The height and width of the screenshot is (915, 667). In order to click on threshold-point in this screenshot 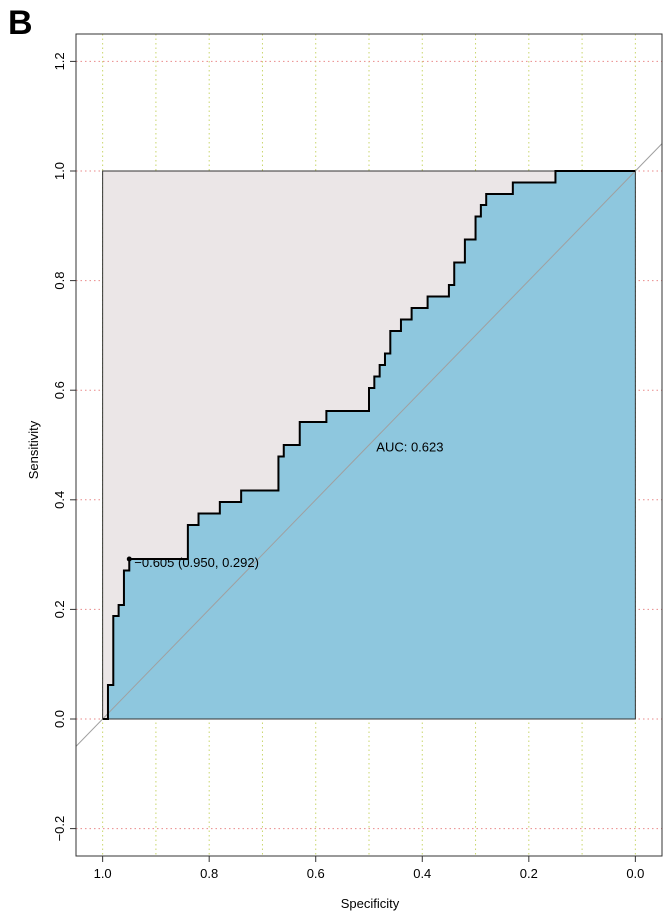, I will do `click(129, 559)`.